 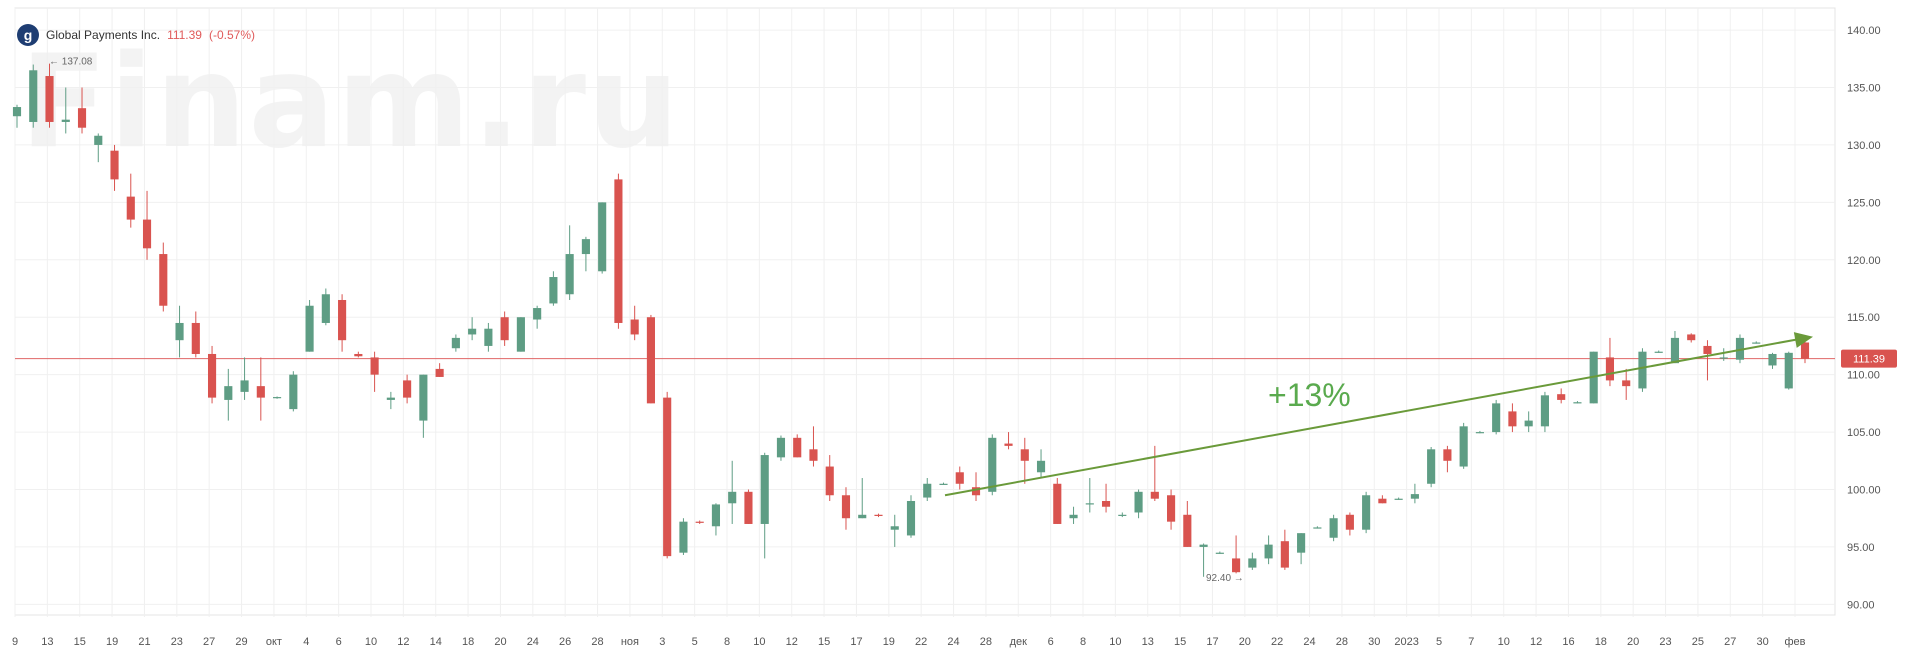 What do you see at coordinates (1869, 358) in the screenshot?
I see `last-price-tag: 111.39` at bounding box center [1869, 358].